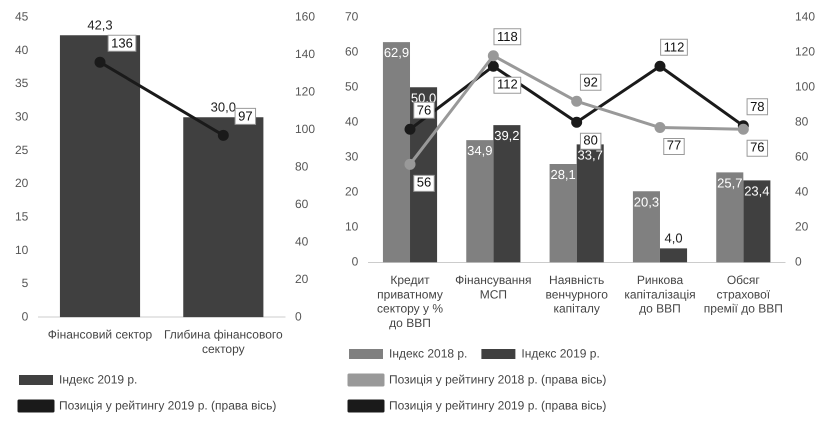 Image resolution: width=830 pixels, height=422 pixels. I want to click on data-label: 28,1, so click(563, 174).